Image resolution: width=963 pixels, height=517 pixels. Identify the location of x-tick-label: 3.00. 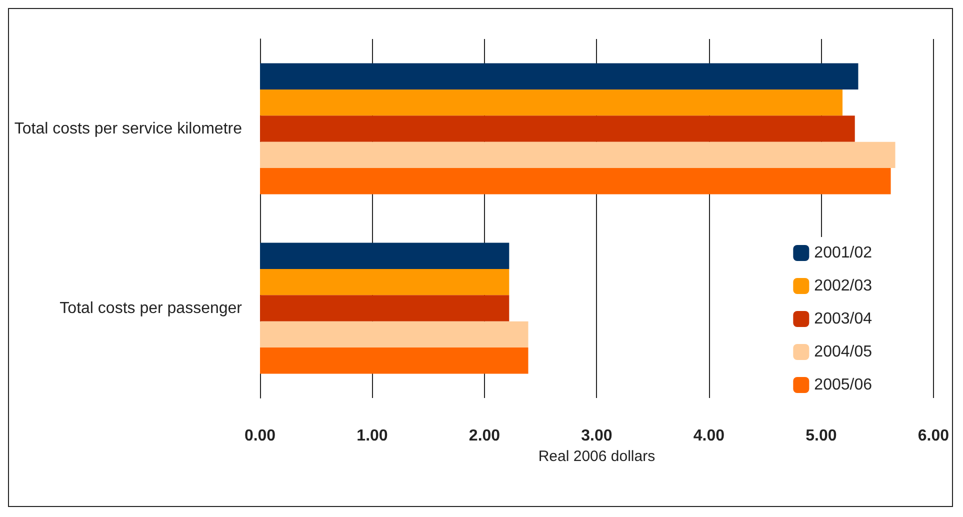
(596, 436).